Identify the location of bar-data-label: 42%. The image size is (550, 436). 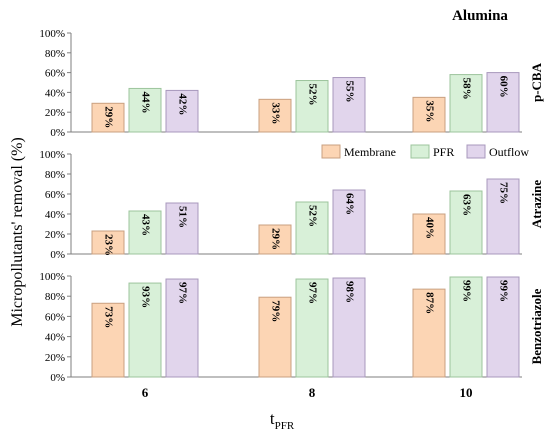
(182, 104).